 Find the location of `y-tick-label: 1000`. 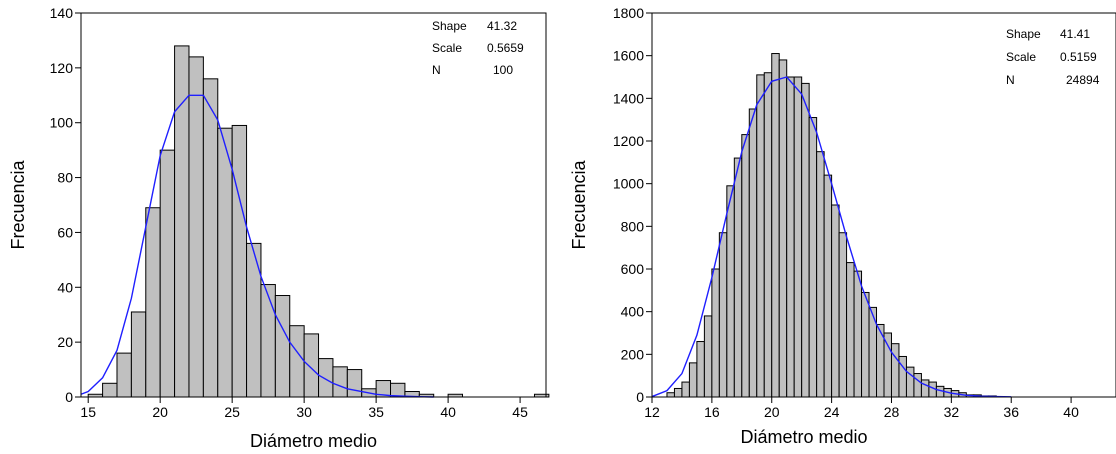

y-tick-label: 1000 is located at coordinates (628, 184).